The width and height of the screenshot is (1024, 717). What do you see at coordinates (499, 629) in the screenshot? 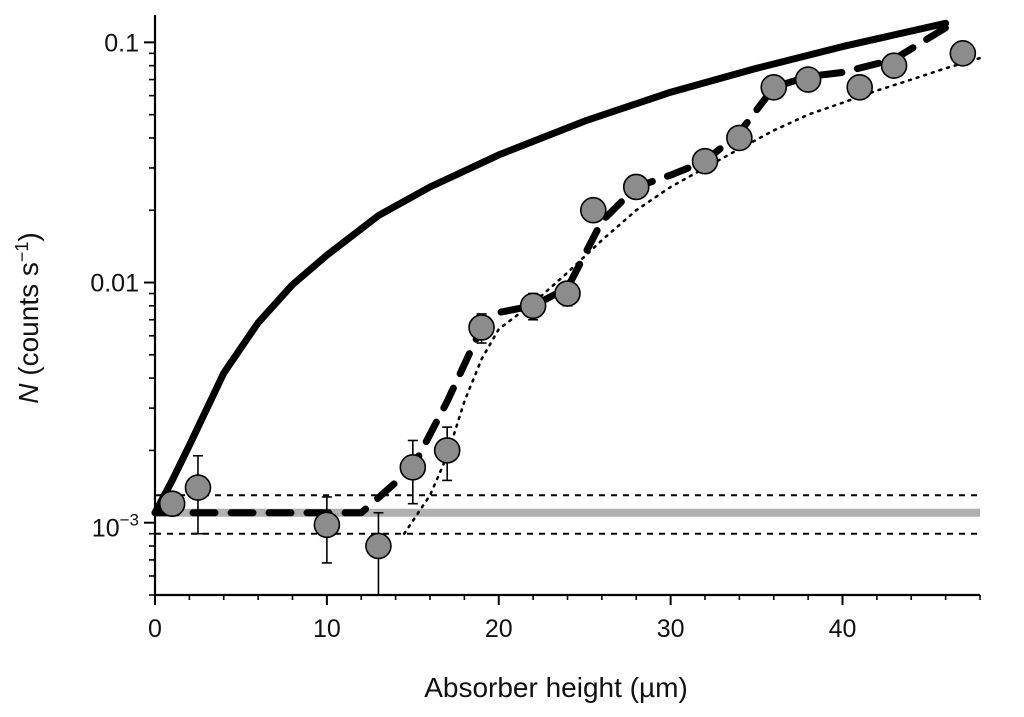
I see `x-tick-label: 20` at bounding box center [499, 629].